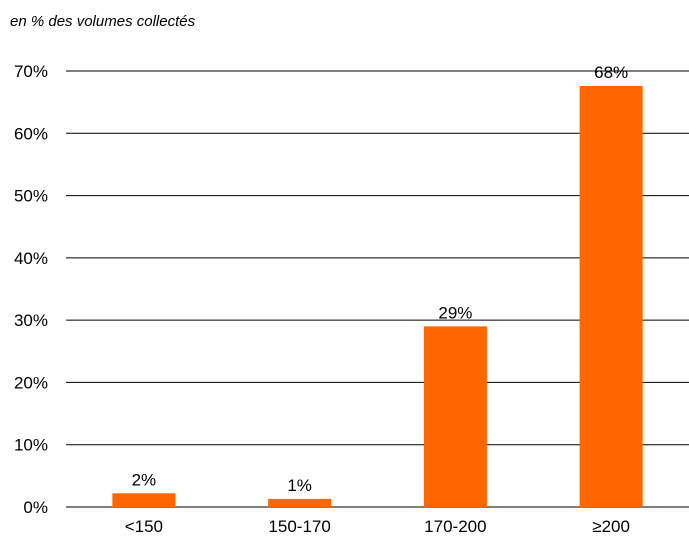 The image size is (689, 538). I want to click on y-tick-label: 0%, so click(35, 507).